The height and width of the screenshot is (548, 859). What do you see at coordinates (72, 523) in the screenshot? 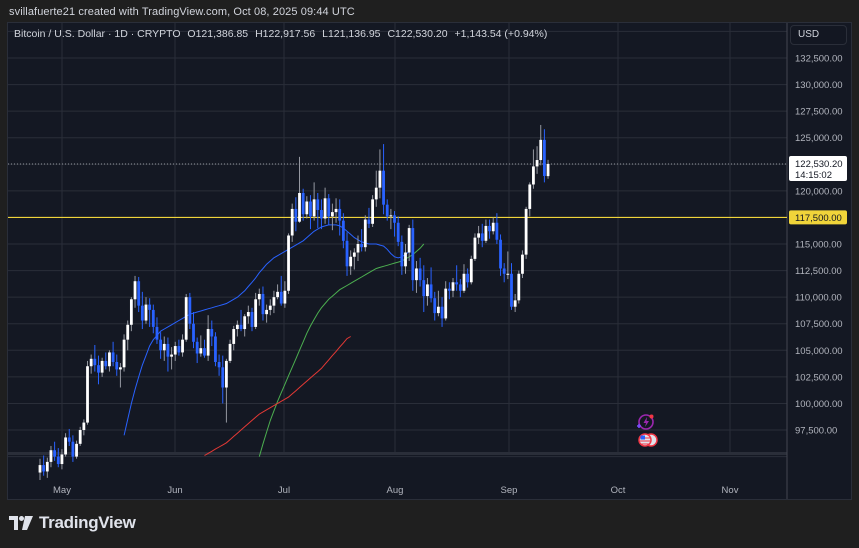
I see `tradingview-logo: TradingView` at bounding box center [72, 523].